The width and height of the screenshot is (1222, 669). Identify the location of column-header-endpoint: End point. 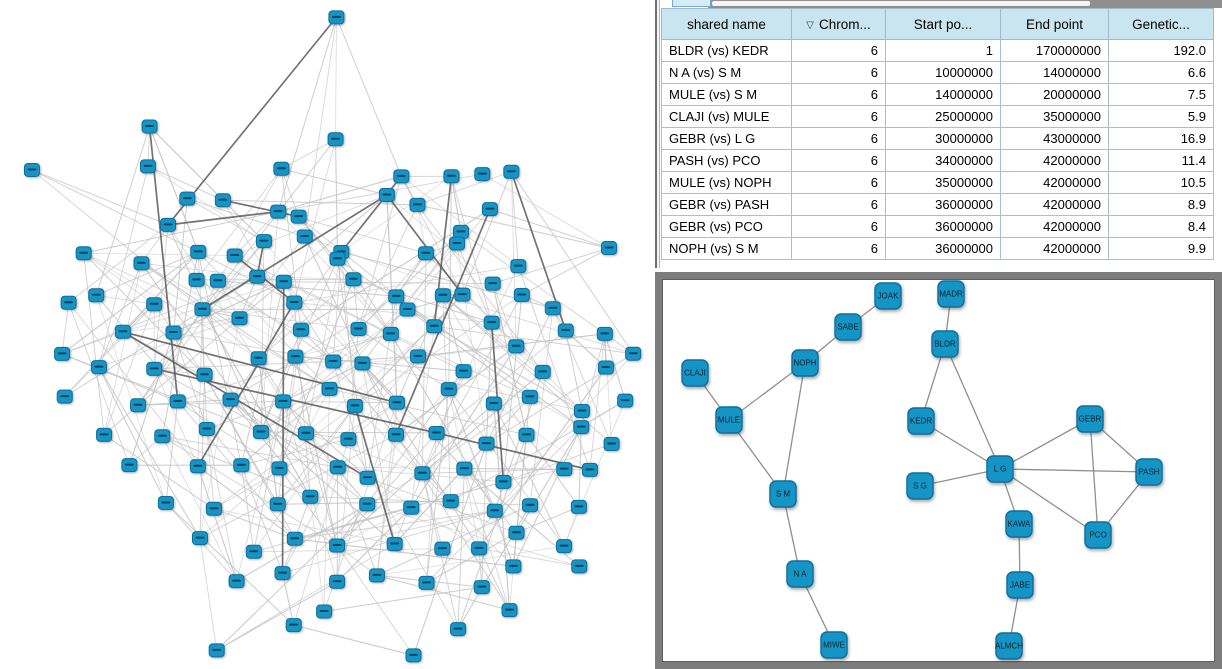
(1054, 24).